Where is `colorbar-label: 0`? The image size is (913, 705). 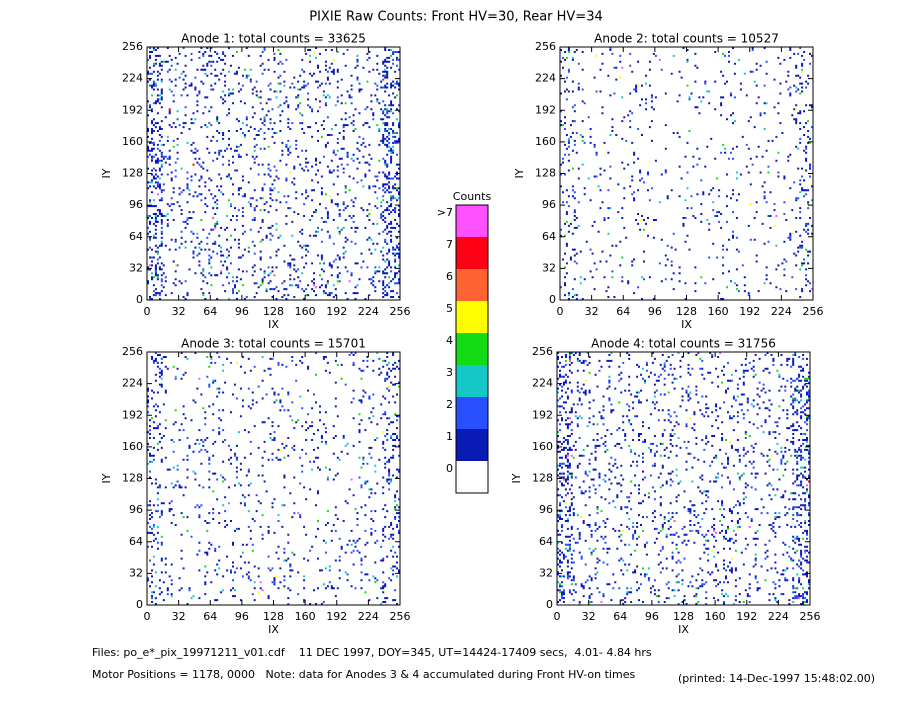
colorbar-label: 0 is located at coordinates (449, 468).